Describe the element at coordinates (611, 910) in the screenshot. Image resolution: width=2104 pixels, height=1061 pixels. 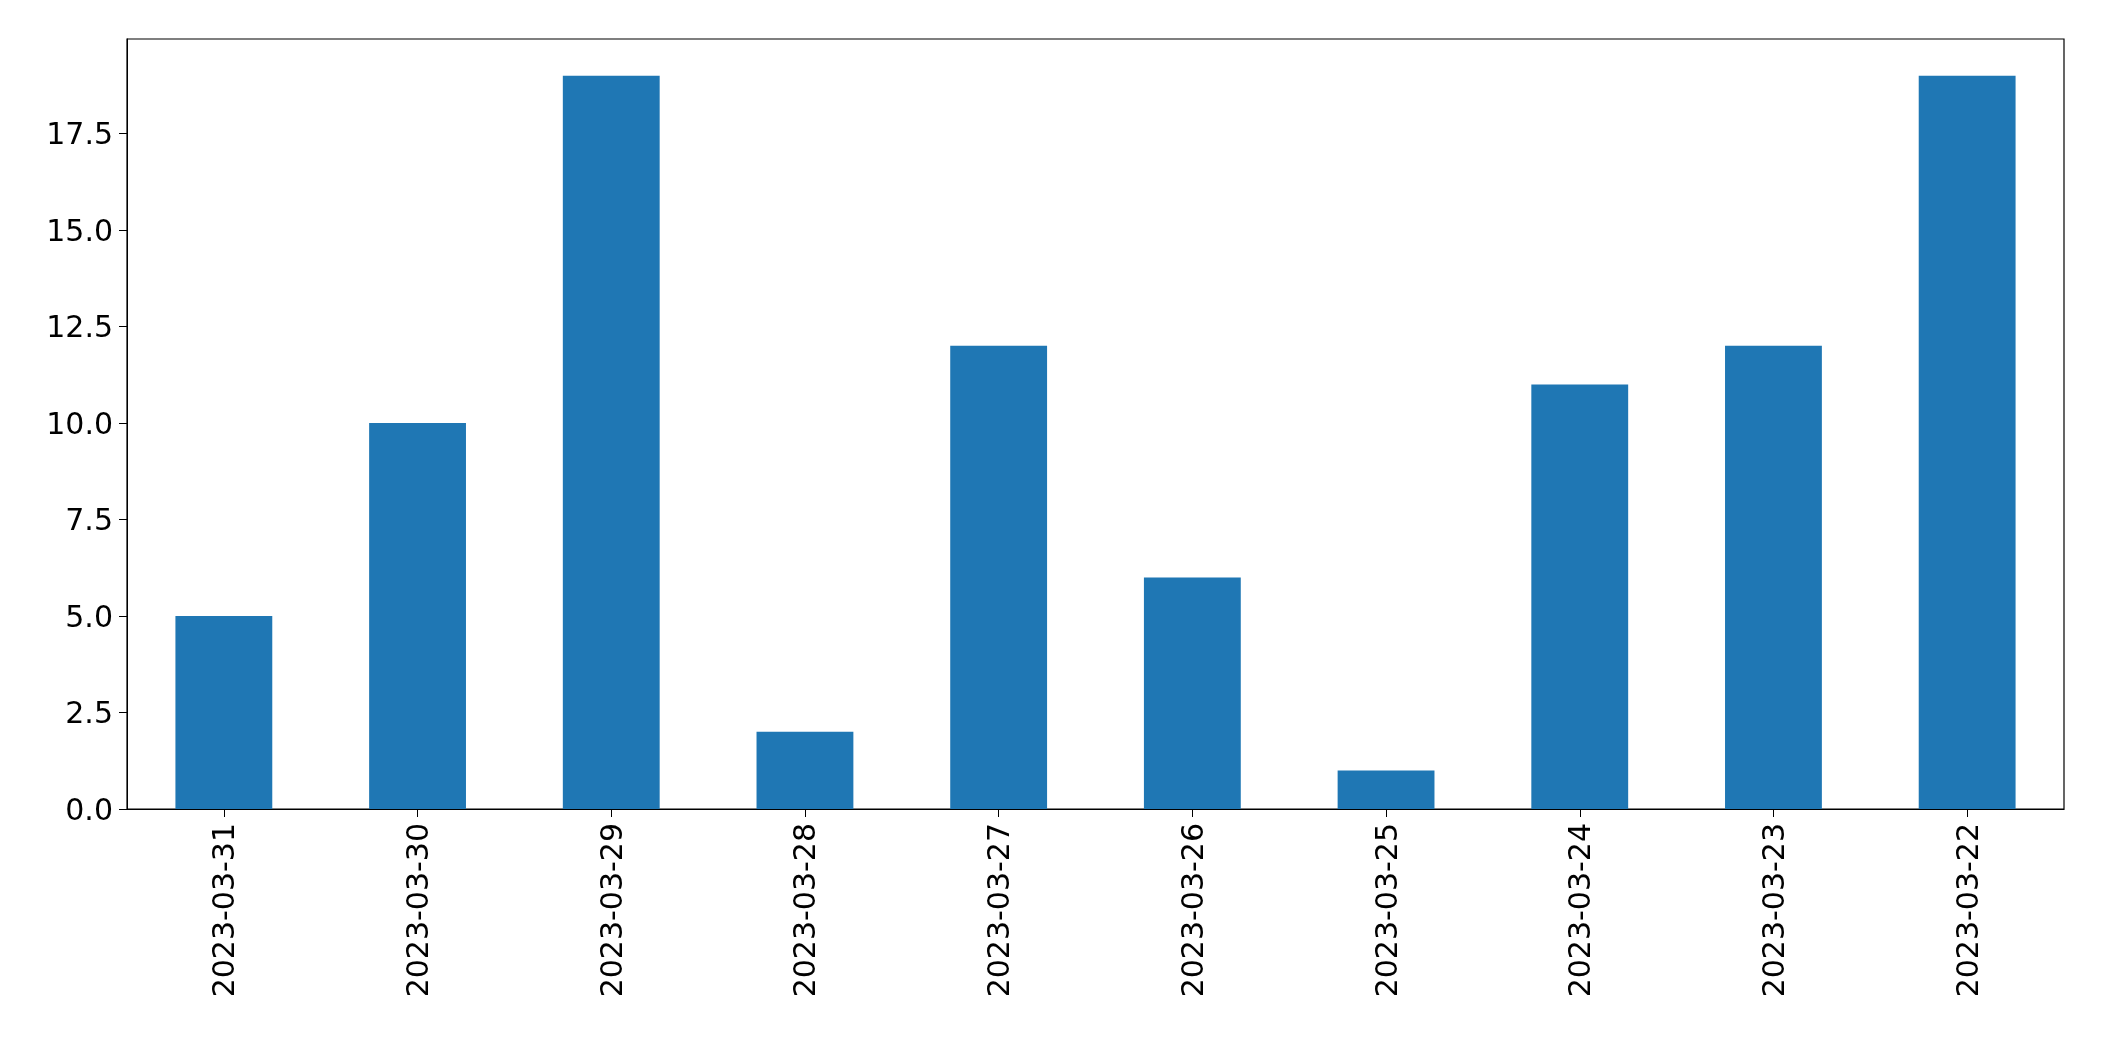
I see `x-tick-label: 2023-03-29` at that location.